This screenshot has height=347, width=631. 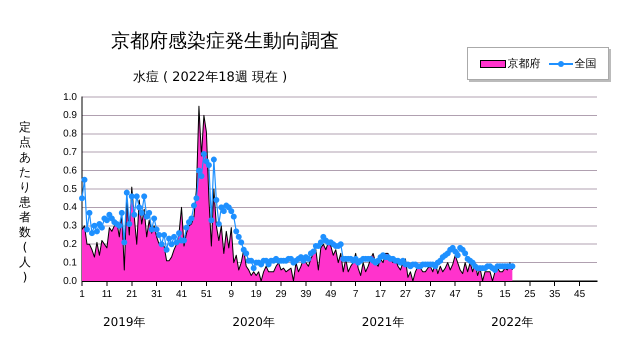 What do you see at coordinates (210, 77) in the screenshot?
I see `chart-subtitle: 水痘 ( 2022年18週 現在 )` at bounding box center [210, 77].